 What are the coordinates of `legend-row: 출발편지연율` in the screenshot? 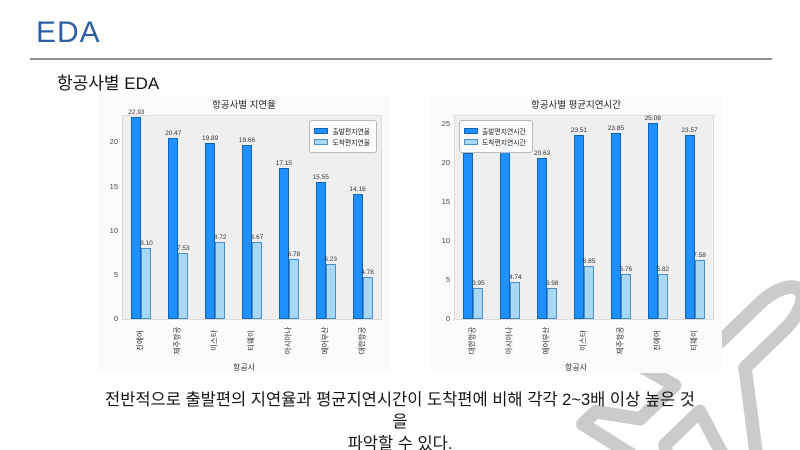 It's located at (342, 131).